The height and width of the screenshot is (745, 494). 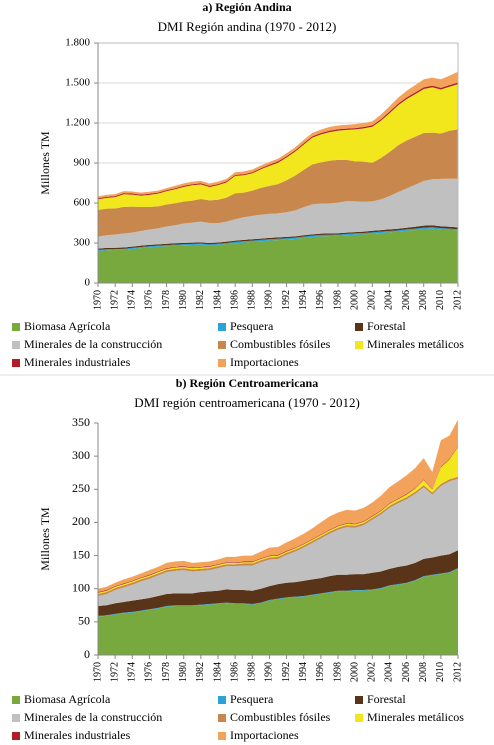 I want to click on y-tick-label: 250, so click(x=81, y=488).